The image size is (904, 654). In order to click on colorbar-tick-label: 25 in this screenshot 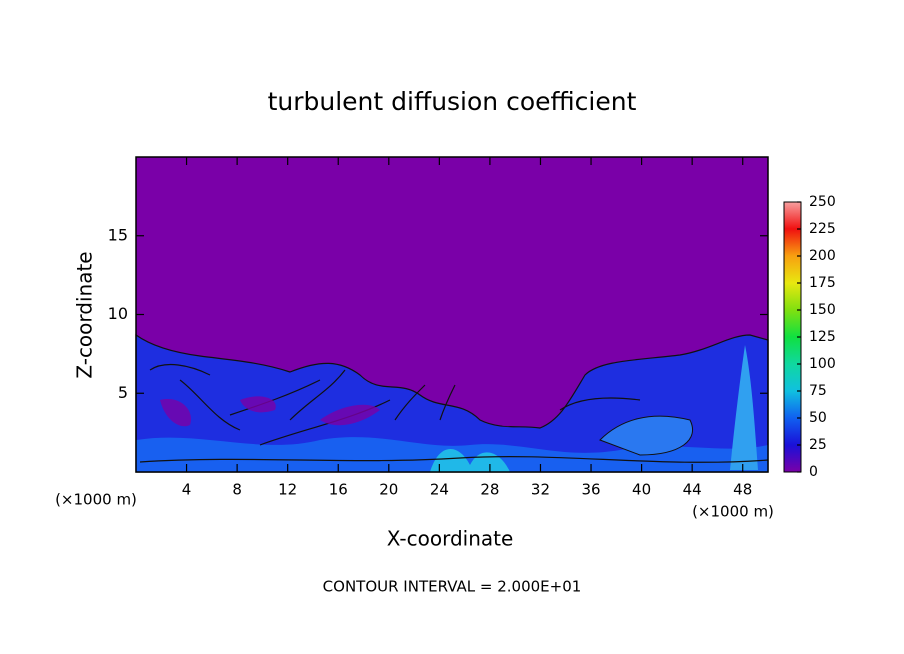, I will do `click(818, 445)`.